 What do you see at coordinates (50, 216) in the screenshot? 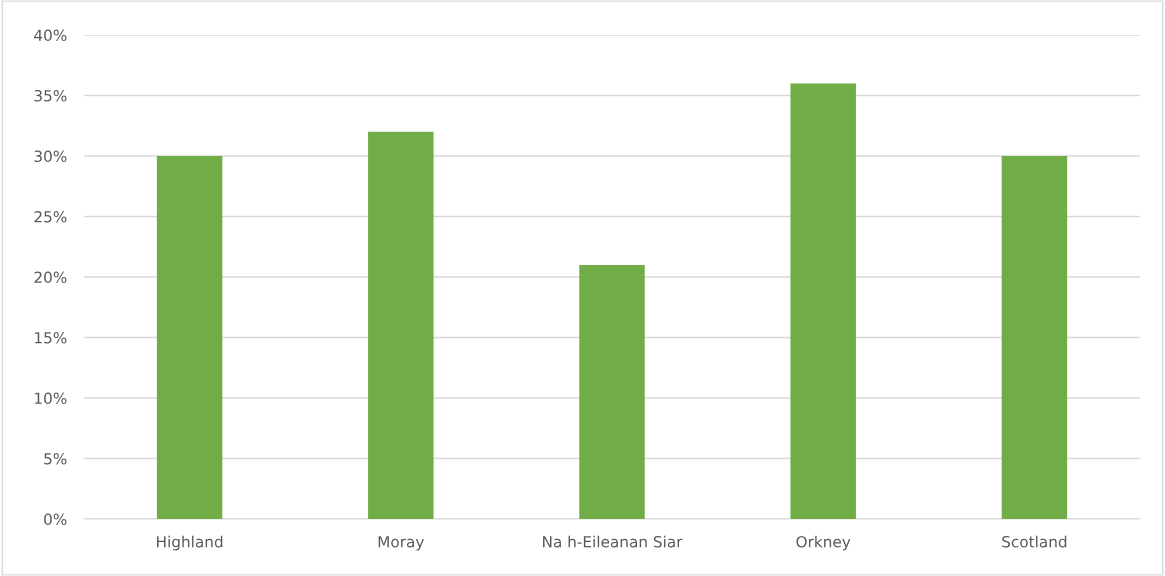
I see `y-tick-label: 25%` at bounding box center [50, 216].